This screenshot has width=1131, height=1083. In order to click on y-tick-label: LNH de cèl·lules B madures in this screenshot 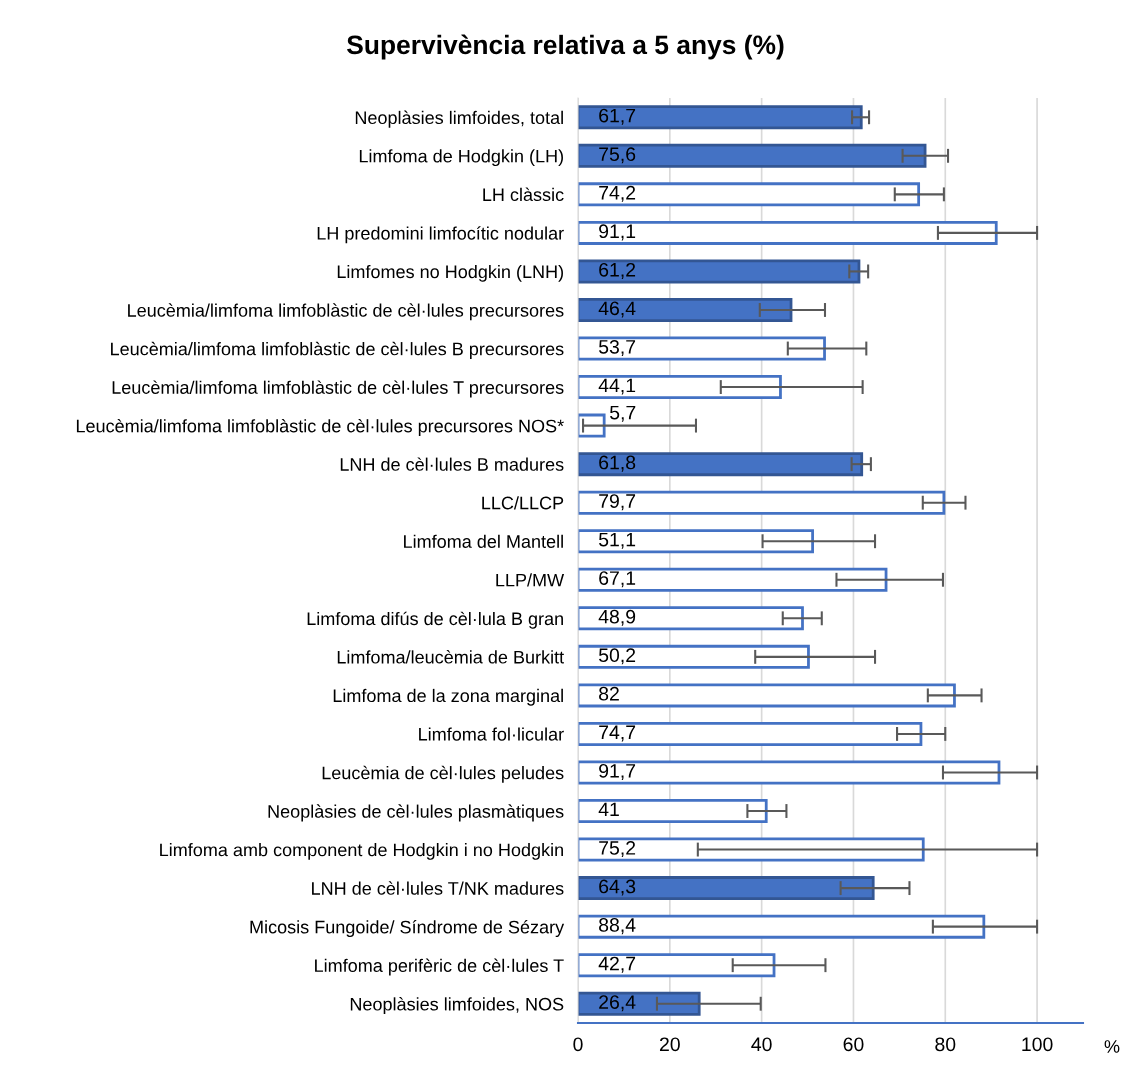, I will do `click(452, 464)`.